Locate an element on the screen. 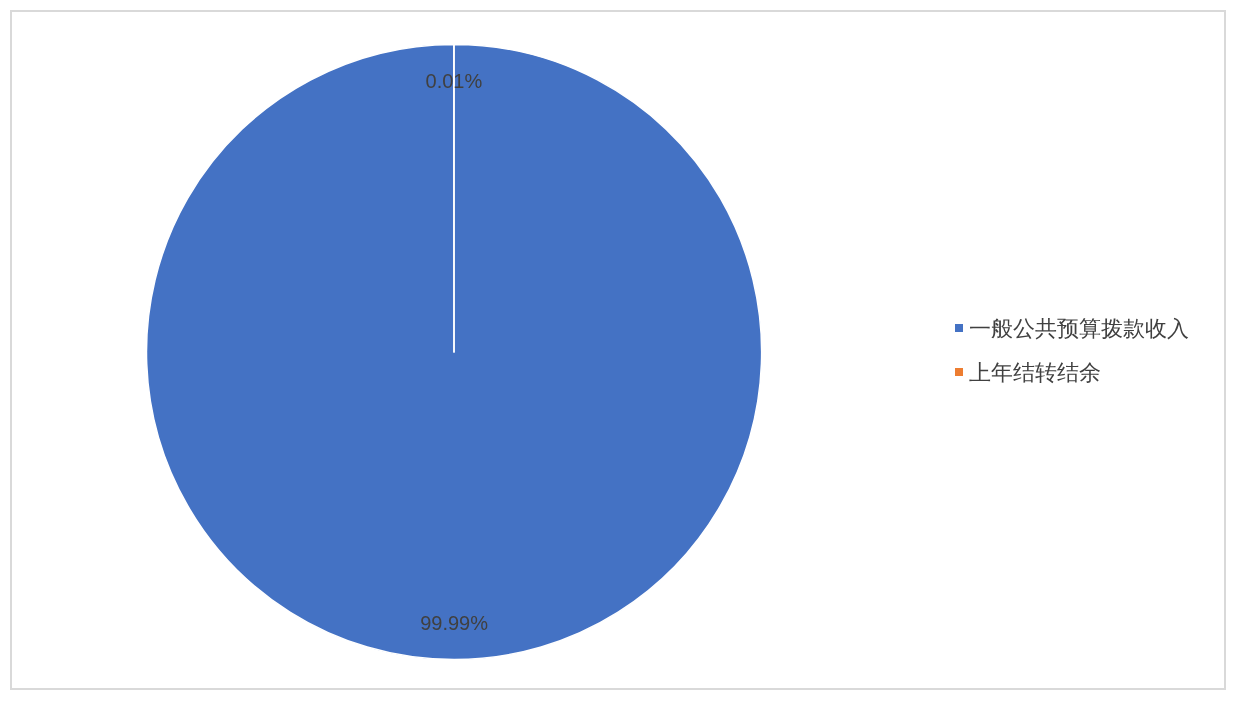 This screenshot has width=1242, height=707. legend-label: 上年结转结余 is located at coordinates (1035, 372).